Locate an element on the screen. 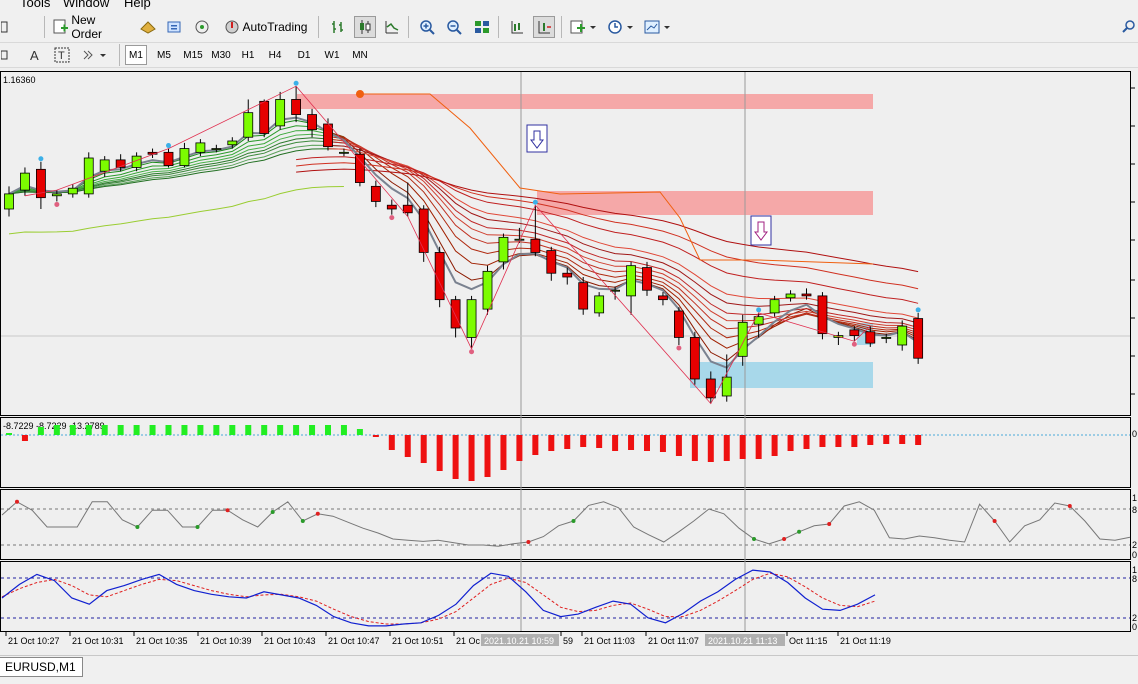 The width and height of the screenshot is (1138, 684). zoom-in-icon is located at coordinates (427, 27).